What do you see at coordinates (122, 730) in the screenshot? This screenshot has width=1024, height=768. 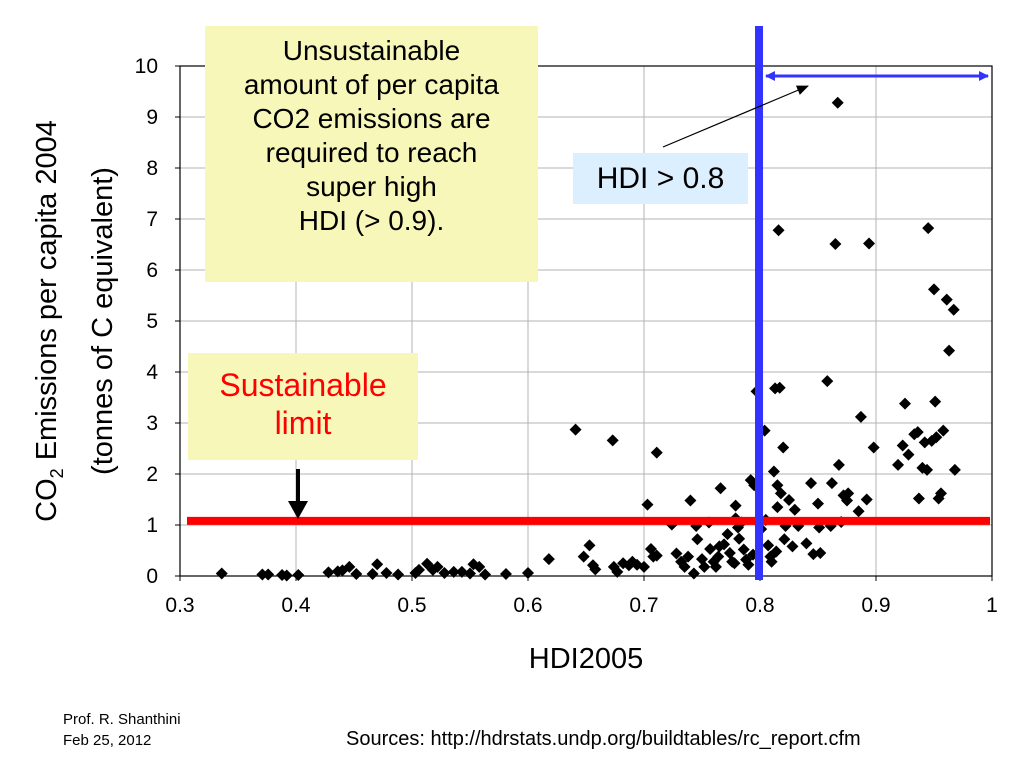 I see `footer-author-block: Prof. R. Shanthini Feb 25, 2012` at bounding box center [122, 730].